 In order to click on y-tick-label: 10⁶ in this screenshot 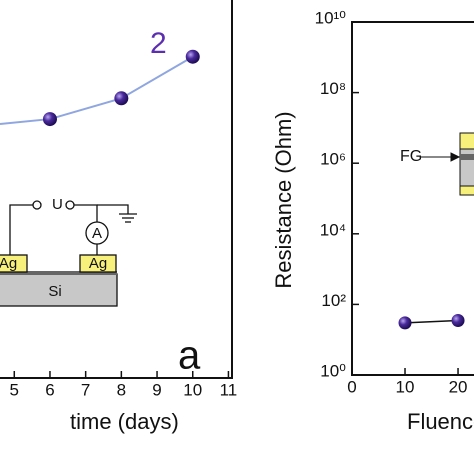, I will do `click(333, 159)`.